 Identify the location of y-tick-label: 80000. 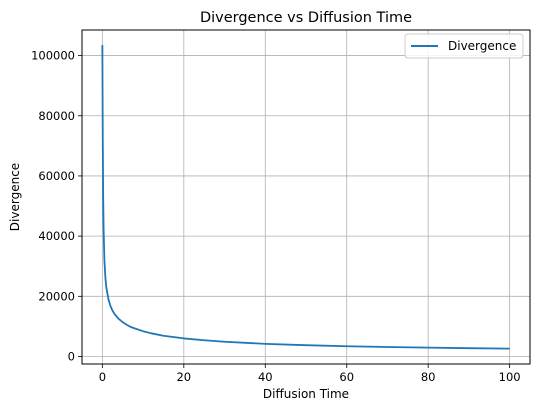
(56, 116).